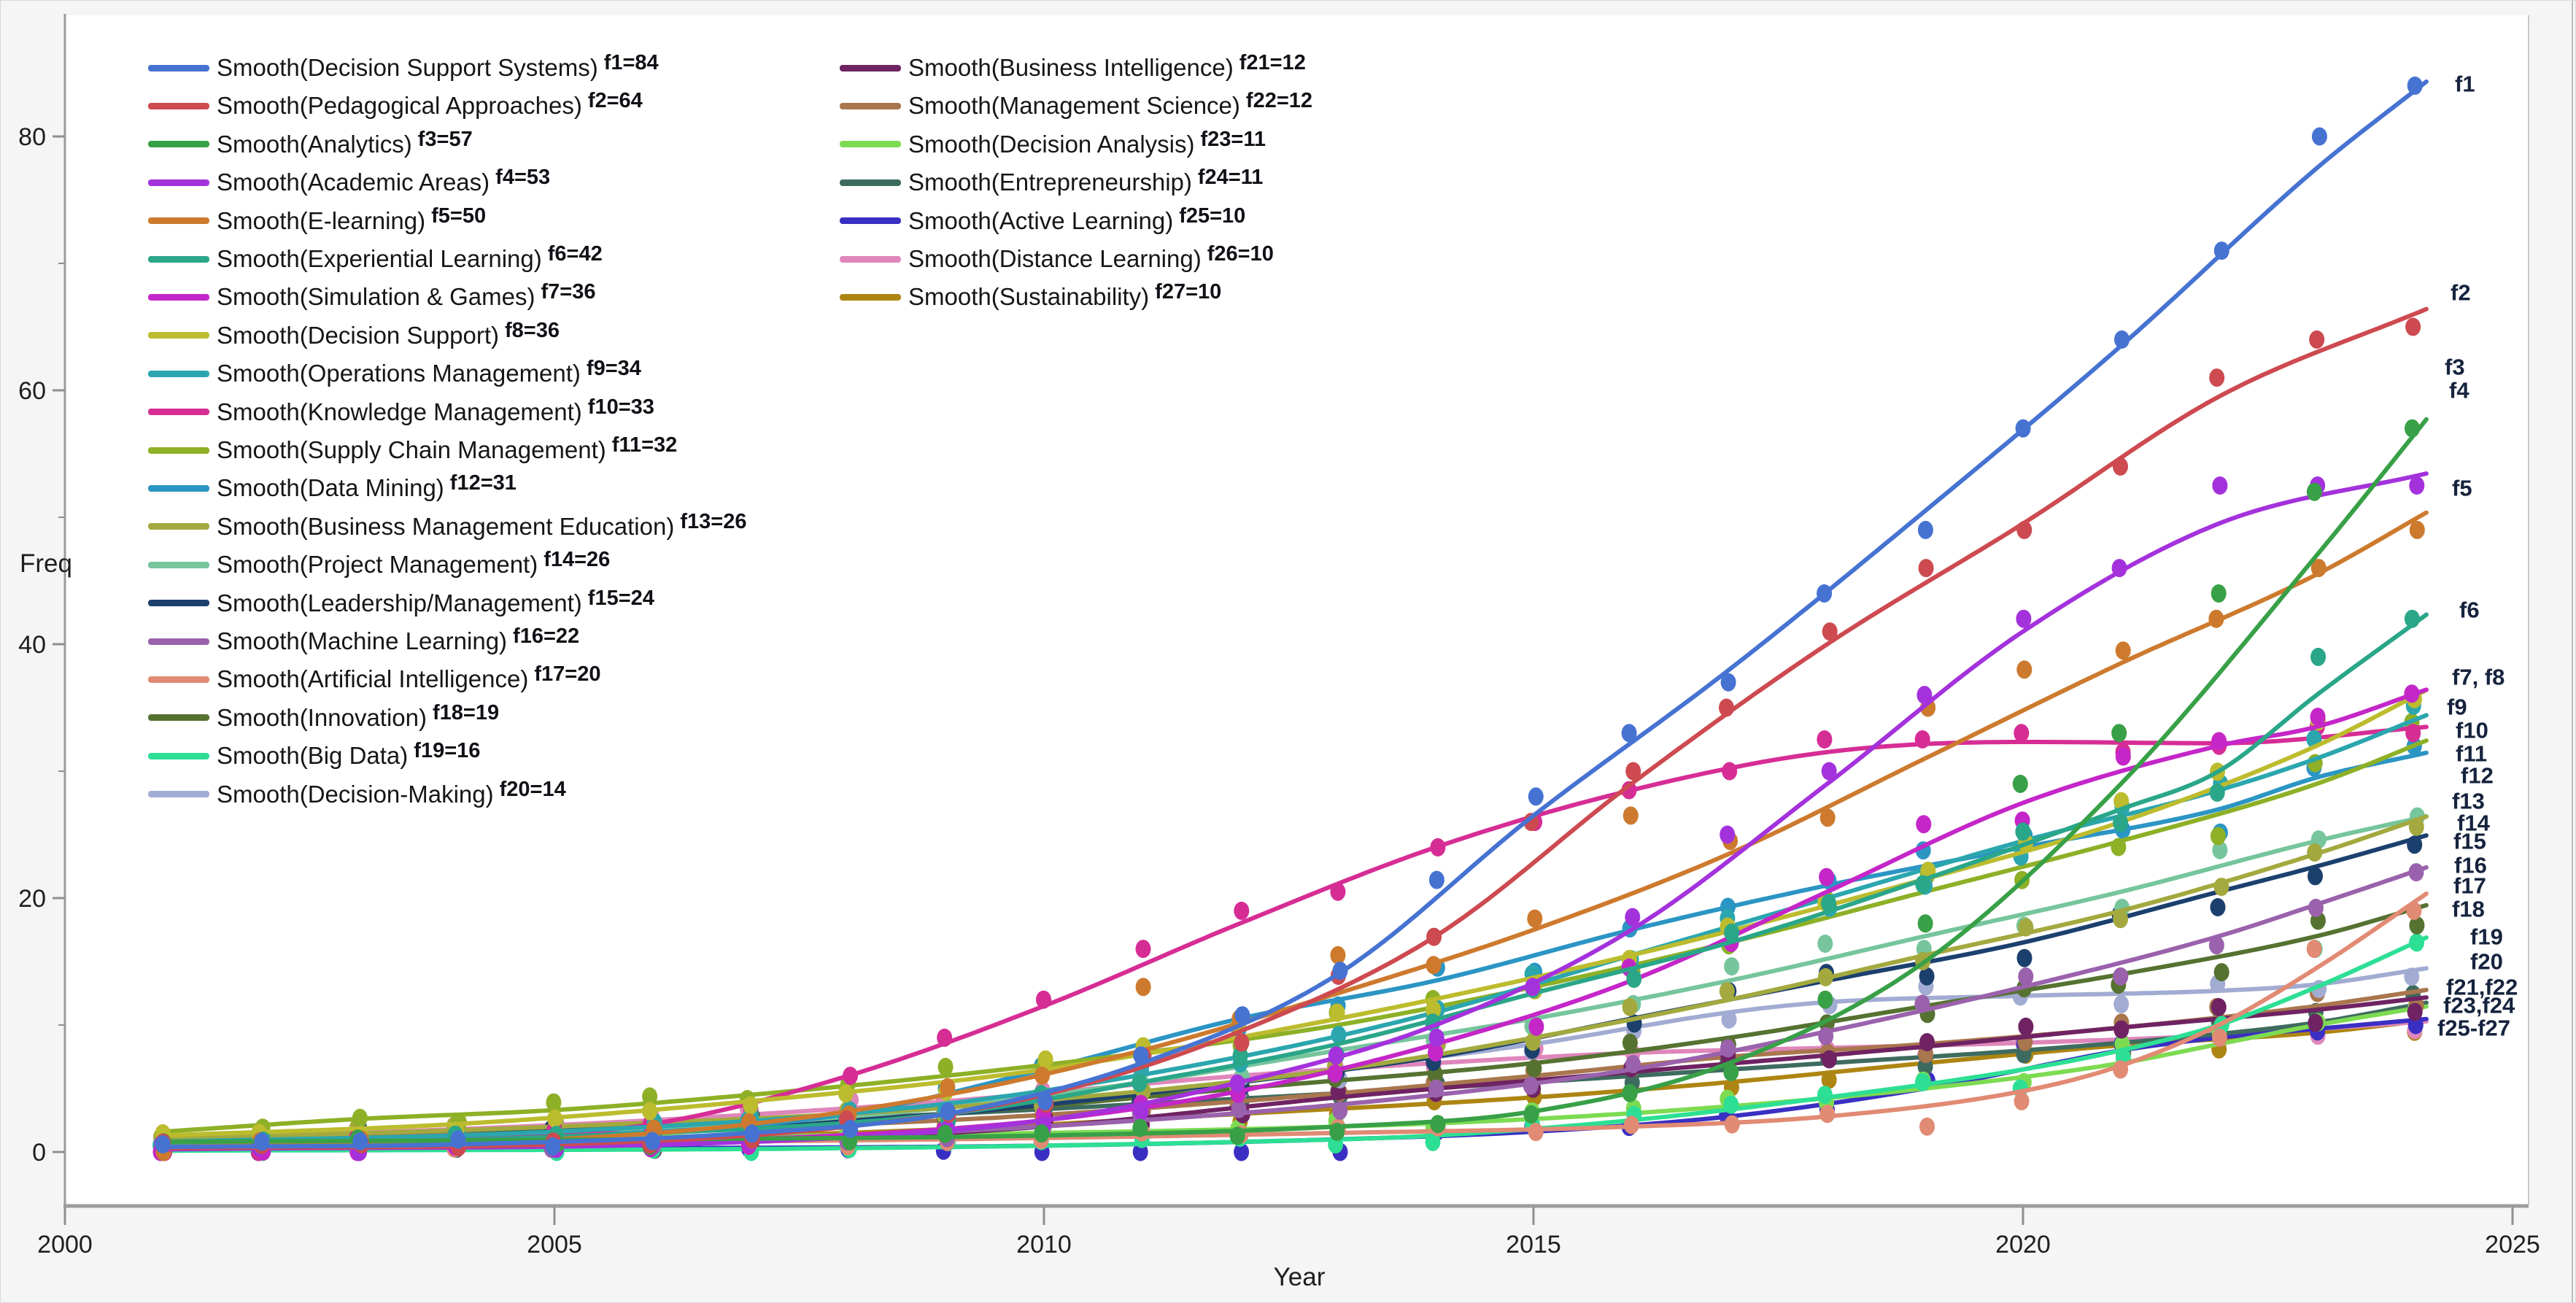 The image size is (2576, 1303). I want to click on data-point-f17-2018, so click(1827, 1114).